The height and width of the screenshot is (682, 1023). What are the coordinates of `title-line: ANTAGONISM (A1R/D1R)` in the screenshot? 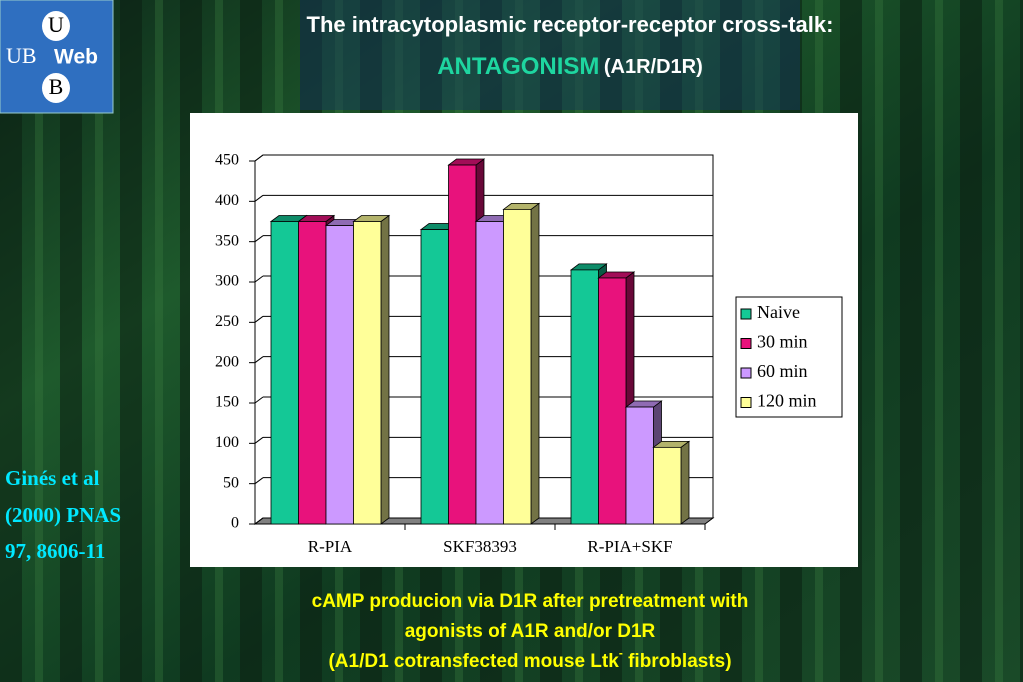 It's located at (570, 66).